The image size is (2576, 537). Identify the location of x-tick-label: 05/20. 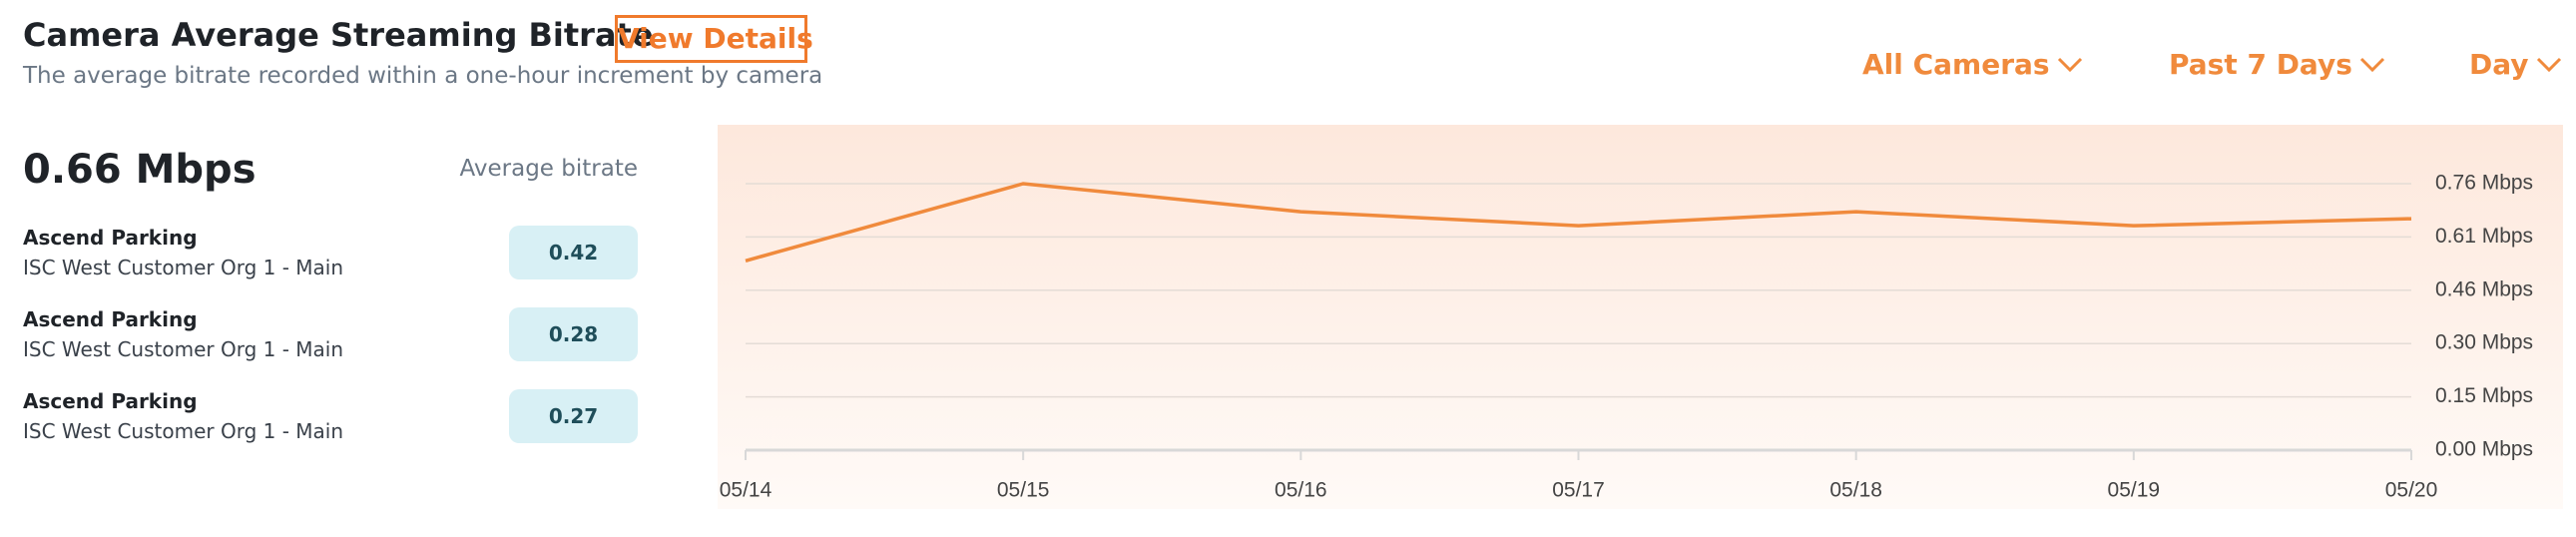
(2412, 490).